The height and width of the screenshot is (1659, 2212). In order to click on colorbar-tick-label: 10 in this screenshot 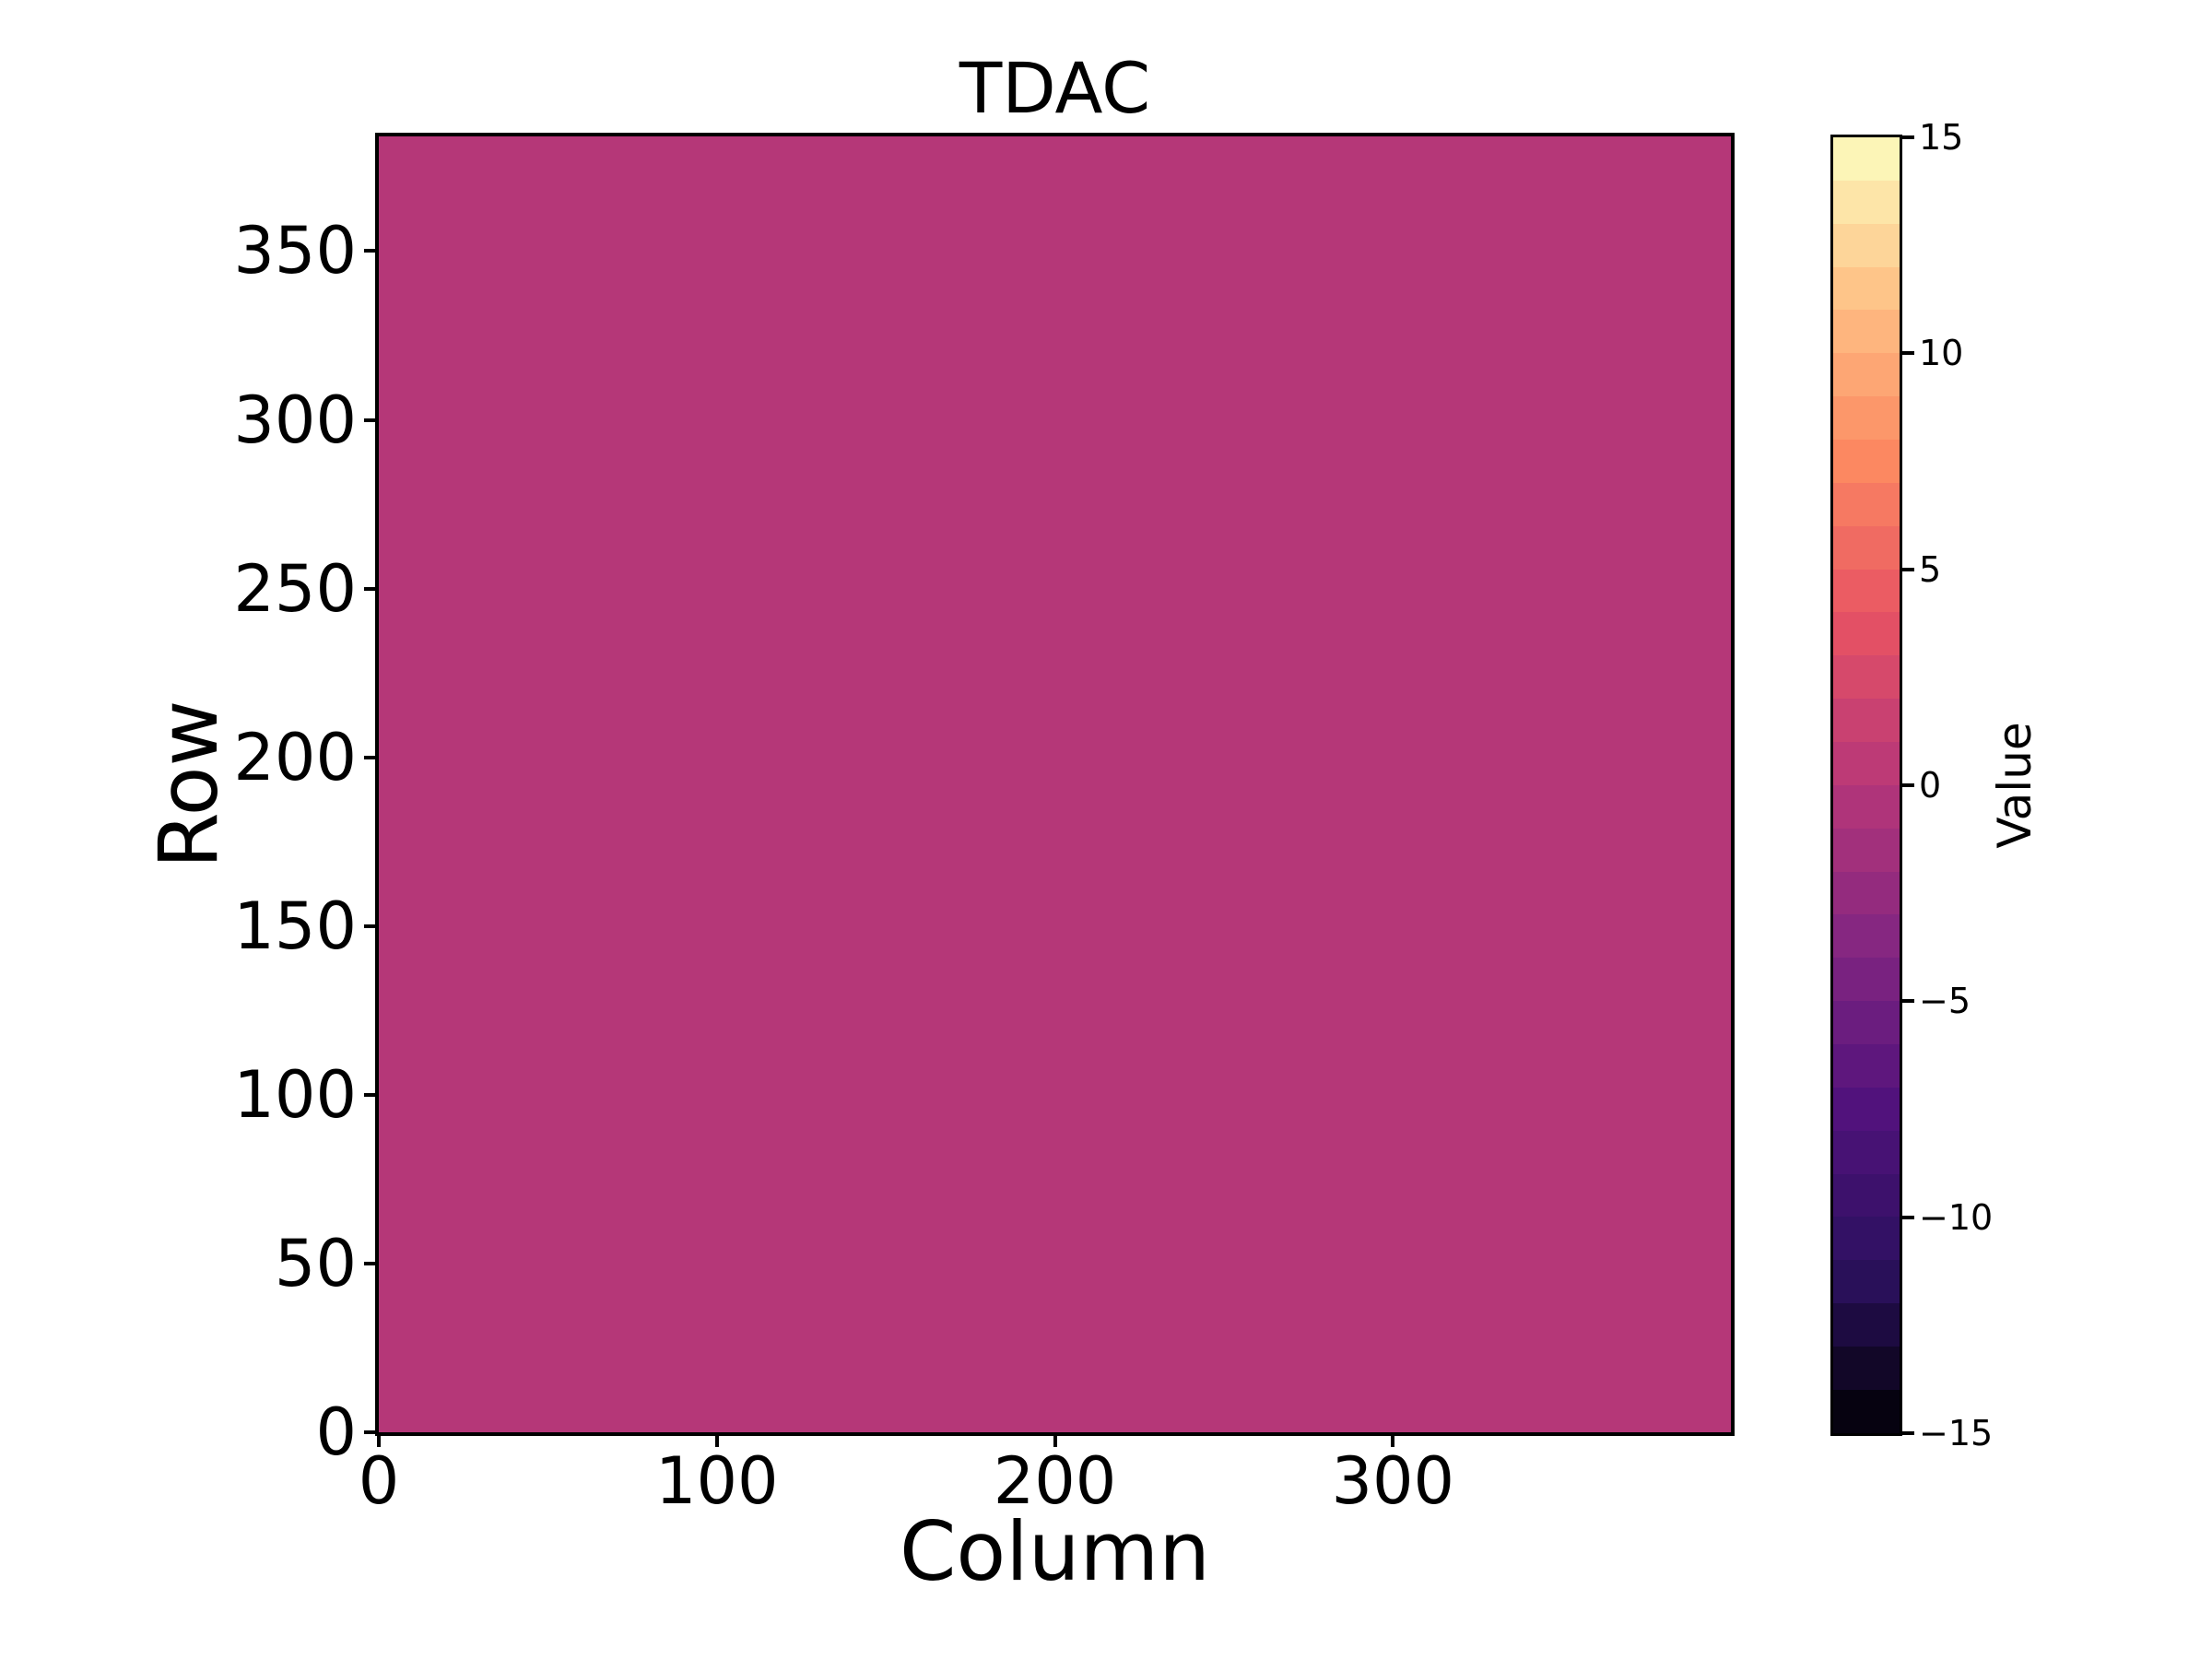, I will do `click(1941, 353)`.